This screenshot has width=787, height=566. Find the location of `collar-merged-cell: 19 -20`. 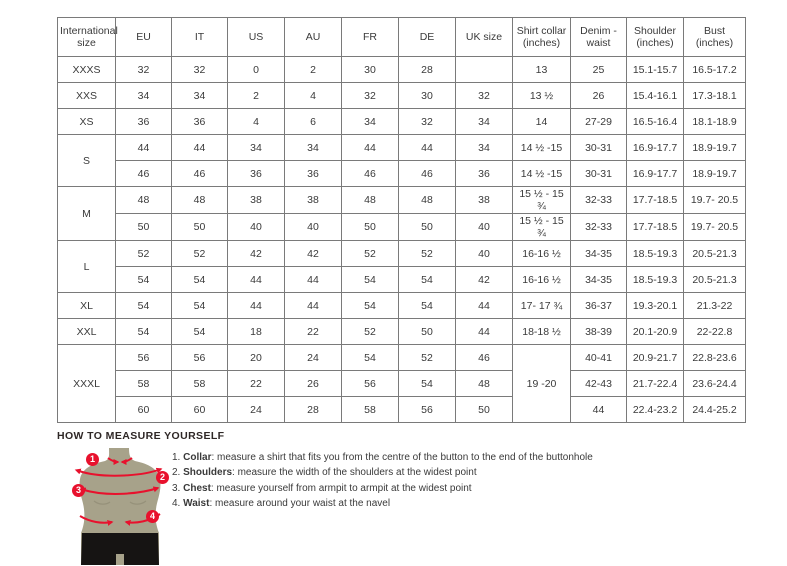

collar-merged-cell: 19 -20 is located at coordinates (541, 383).